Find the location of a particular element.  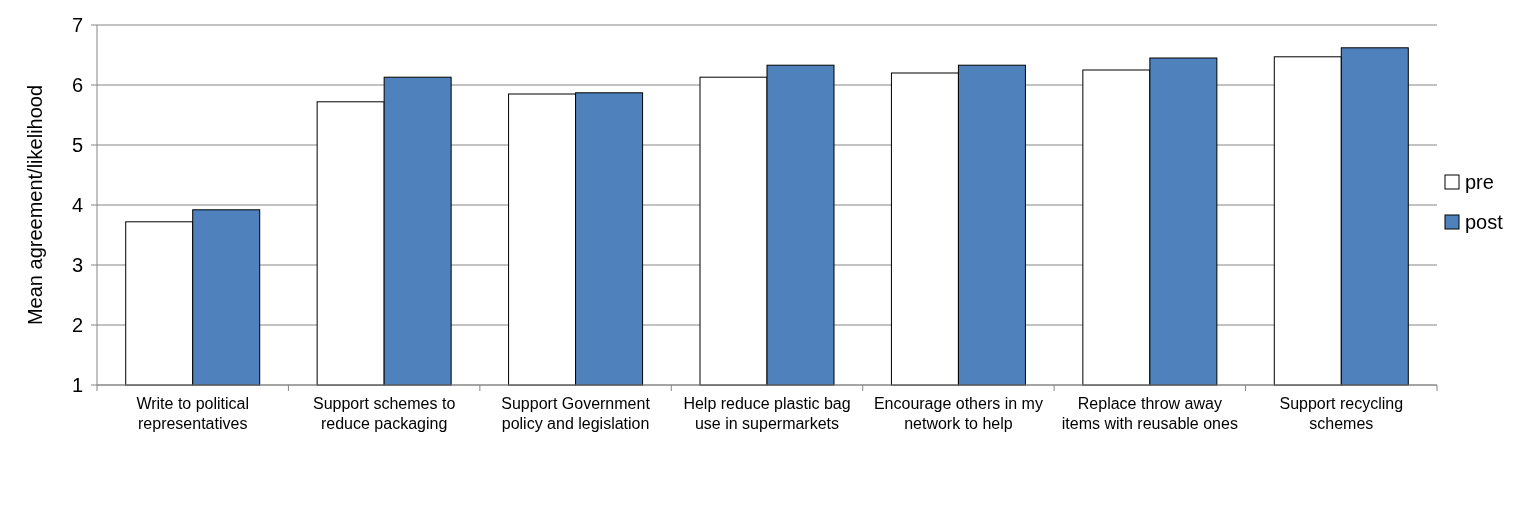

x-tick-label: Help reduce plastic bag use in supermarkets is located at coordinates (767, 413).